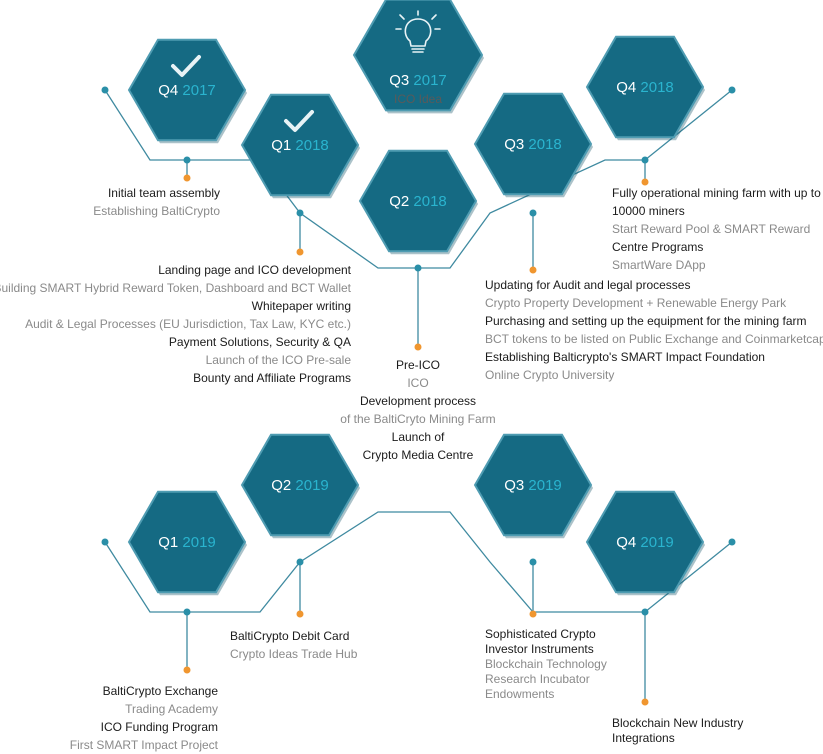  What do you see at coordinates (290, 636) in the screenshot?
I see `roadmap-item: BaltiCrypto Debit Card` at bounding box center [290, 636].